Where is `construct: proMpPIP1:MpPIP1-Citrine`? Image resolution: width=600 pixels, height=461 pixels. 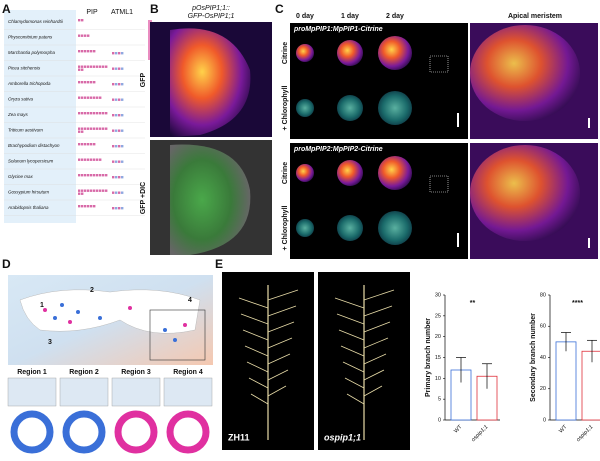
construct: proMpPIP1:MpPIP1-Citrine is located at coordinates (338, 29).